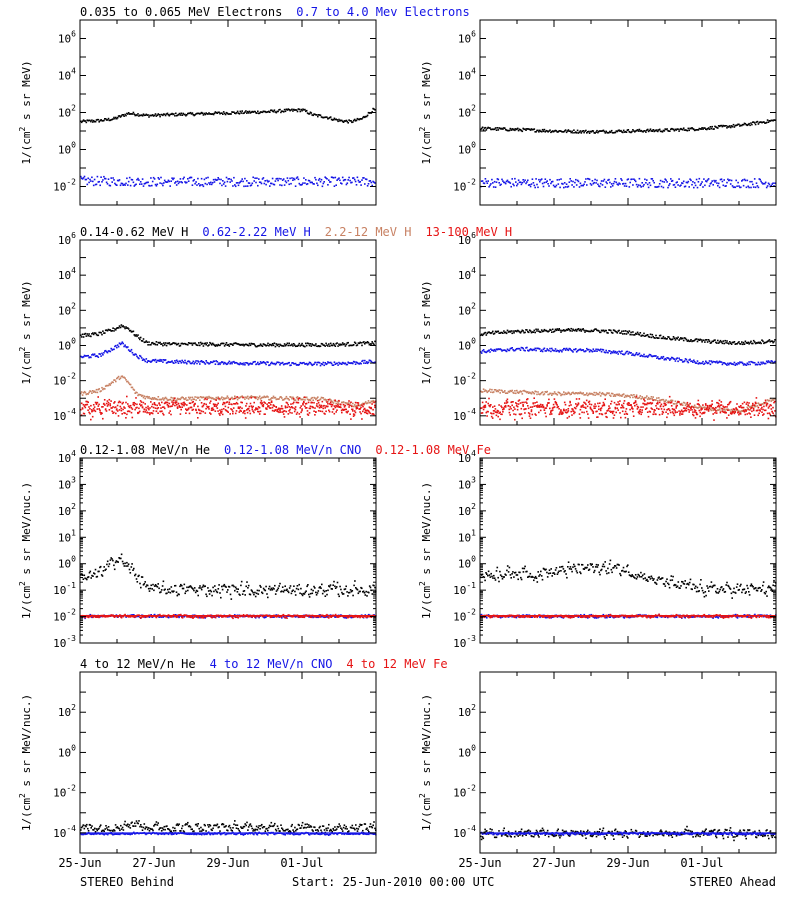  I want to click on y-tick-exponent: 0, so click(473, 340).